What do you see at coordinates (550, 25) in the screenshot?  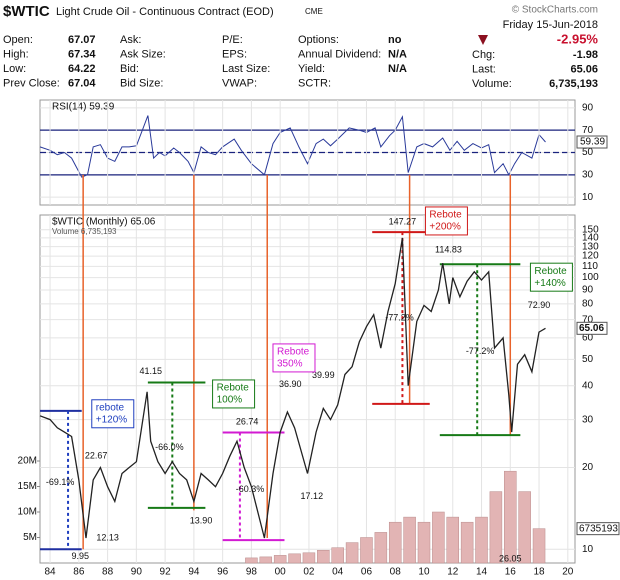 I see `quote-date: Friday 15-Jun-2018` at bounding box center [550, 25].